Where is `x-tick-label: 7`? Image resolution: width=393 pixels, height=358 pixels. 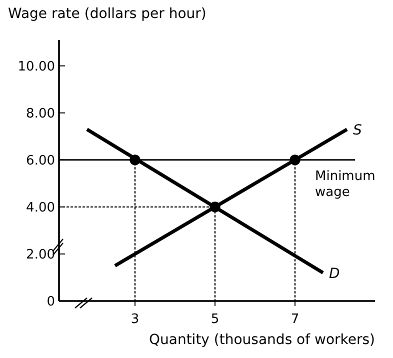 x-tick-label: 7 is located at coordinates (295, 319).